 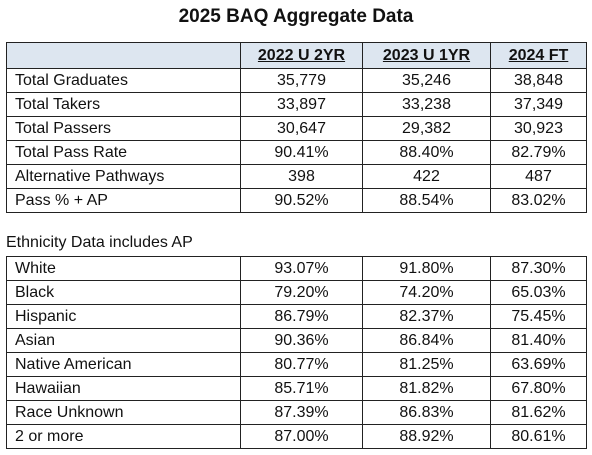 What do you see at coordinates (301, 292) in the screenshot?
I see `value-cell: 79.20%` at bounding box center [301, 292].